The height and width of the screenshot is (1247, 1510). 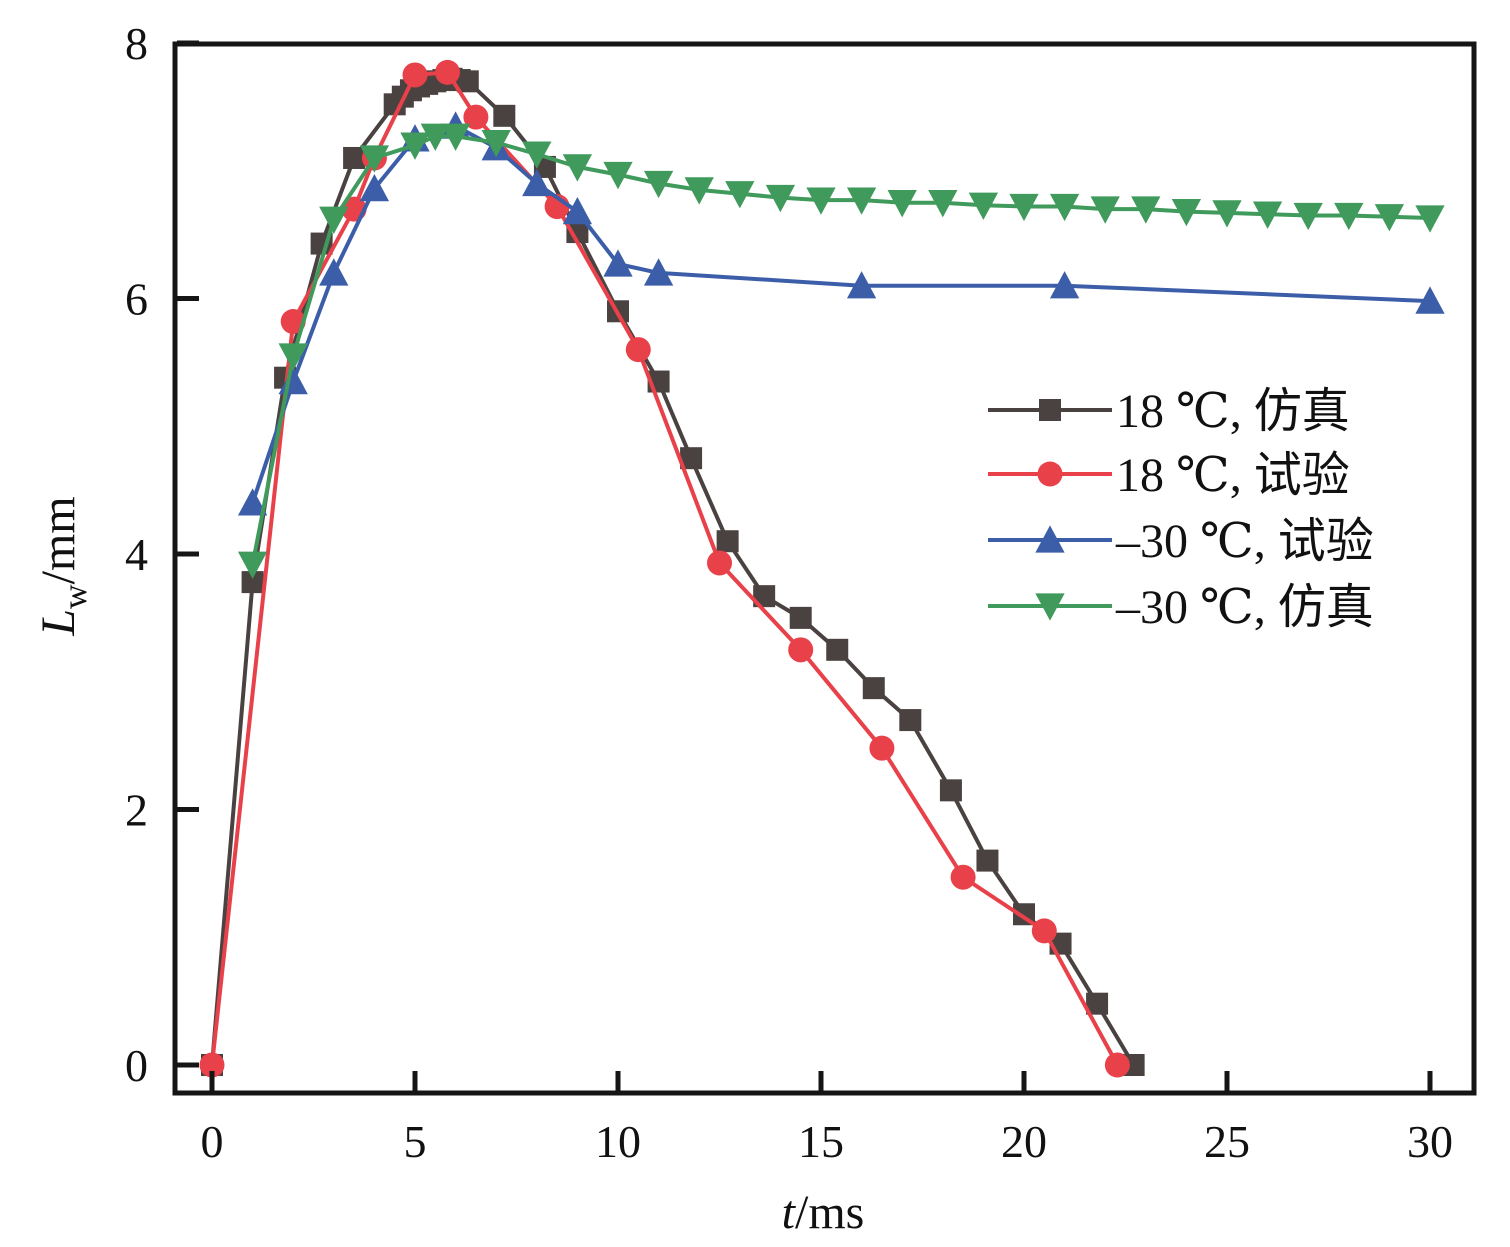 I want to click on x-axis-title: t/ms, so click(x=823, y=1212).